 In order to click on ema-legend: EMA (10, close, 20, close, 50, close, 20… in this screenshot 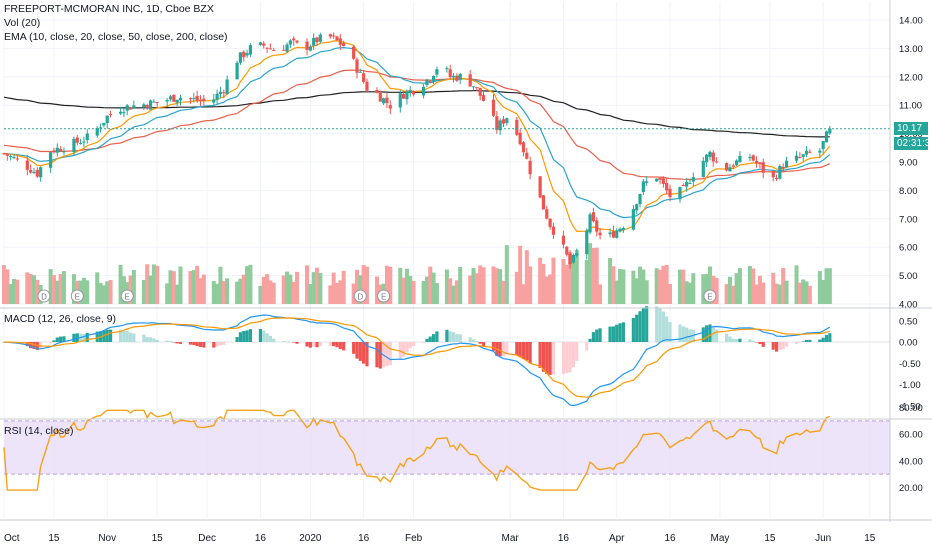, I will do `click(116, 37)`.